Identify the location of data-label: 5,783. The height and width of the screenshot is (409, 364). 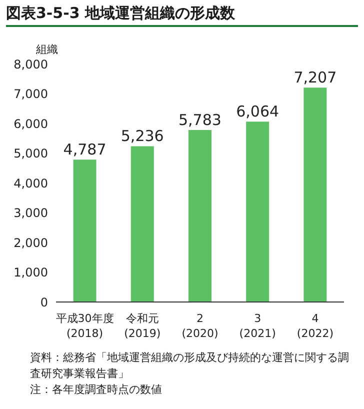
(200, 119).